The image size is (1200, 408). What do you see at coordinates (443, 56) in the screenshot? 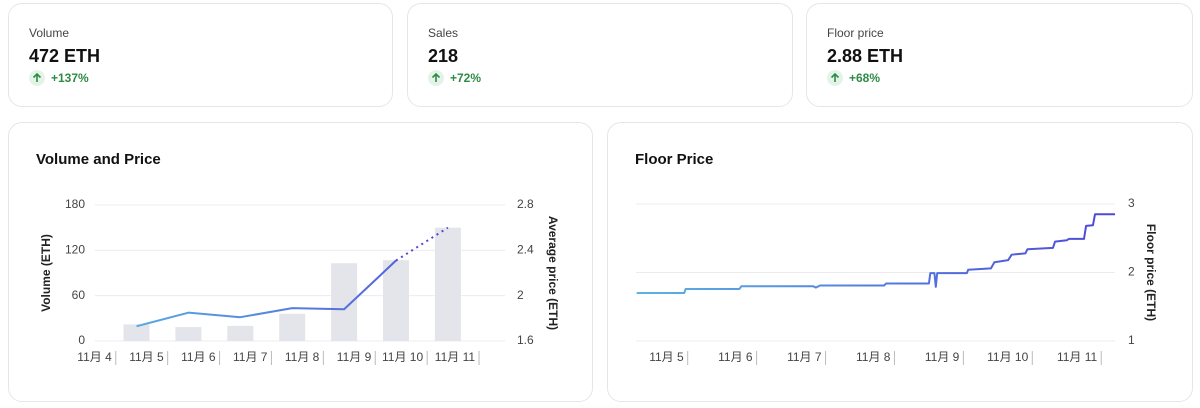
I see `stat-value: 218` at bounding box center [443, 56].